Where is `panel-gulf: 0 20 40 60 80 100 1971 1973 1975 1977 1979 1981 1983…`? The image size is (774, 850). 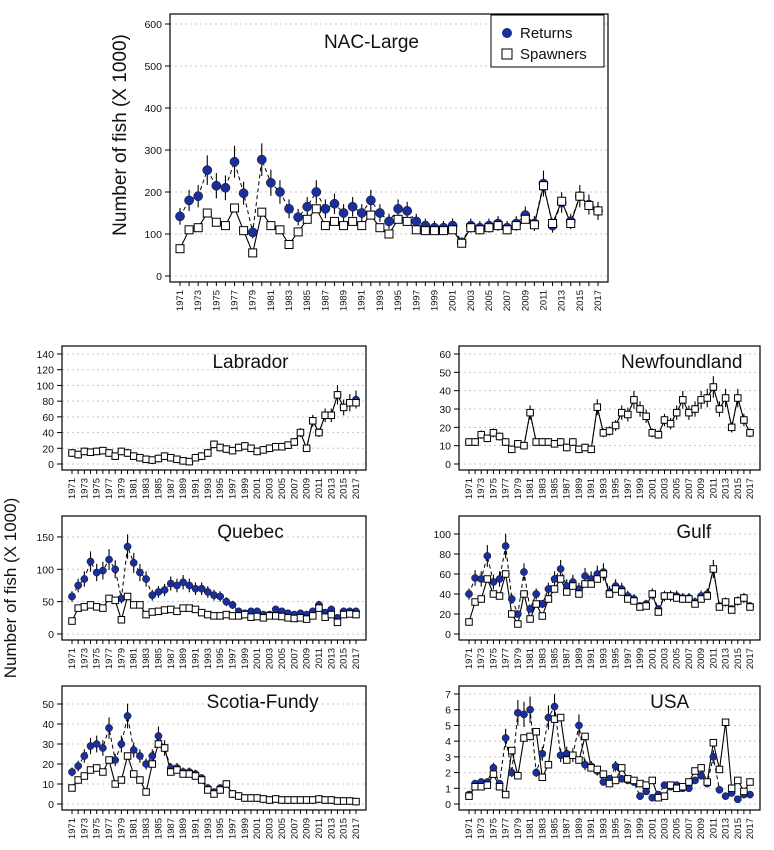
panel-gulf: 0 20 40 60 80 100 1971 1973 1975 1977 1979 1981 1983… is located at coordinates (597, 592).